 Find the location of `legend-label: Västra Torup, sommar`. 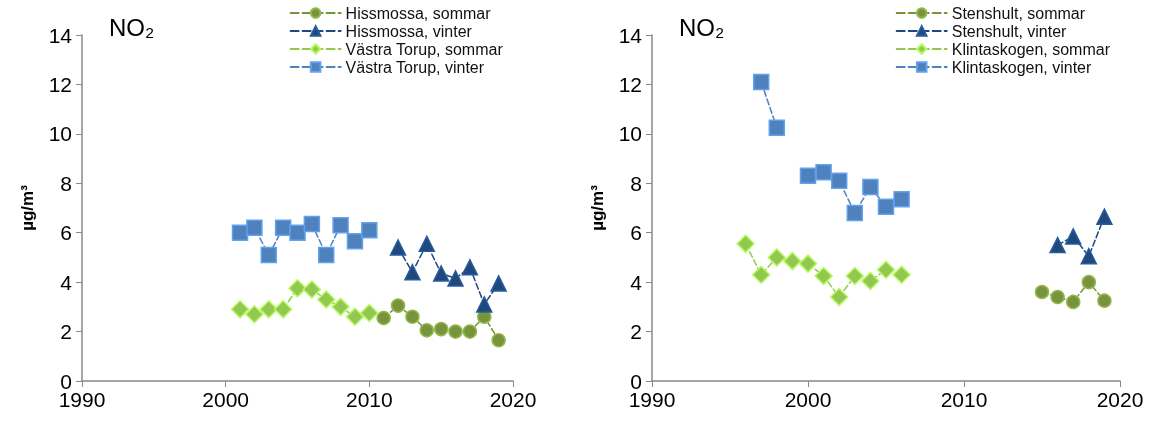

legend-label: Västra Torup, sommar is located at coordinates (424, 49).